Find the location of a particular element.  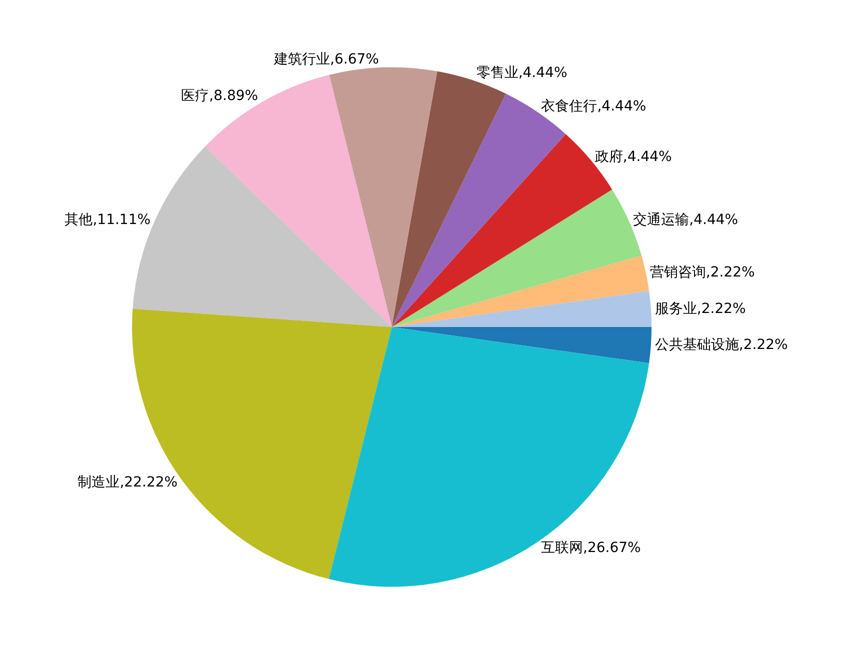

slice-label: 政府,4.44% is located at coordinates (633, 156).